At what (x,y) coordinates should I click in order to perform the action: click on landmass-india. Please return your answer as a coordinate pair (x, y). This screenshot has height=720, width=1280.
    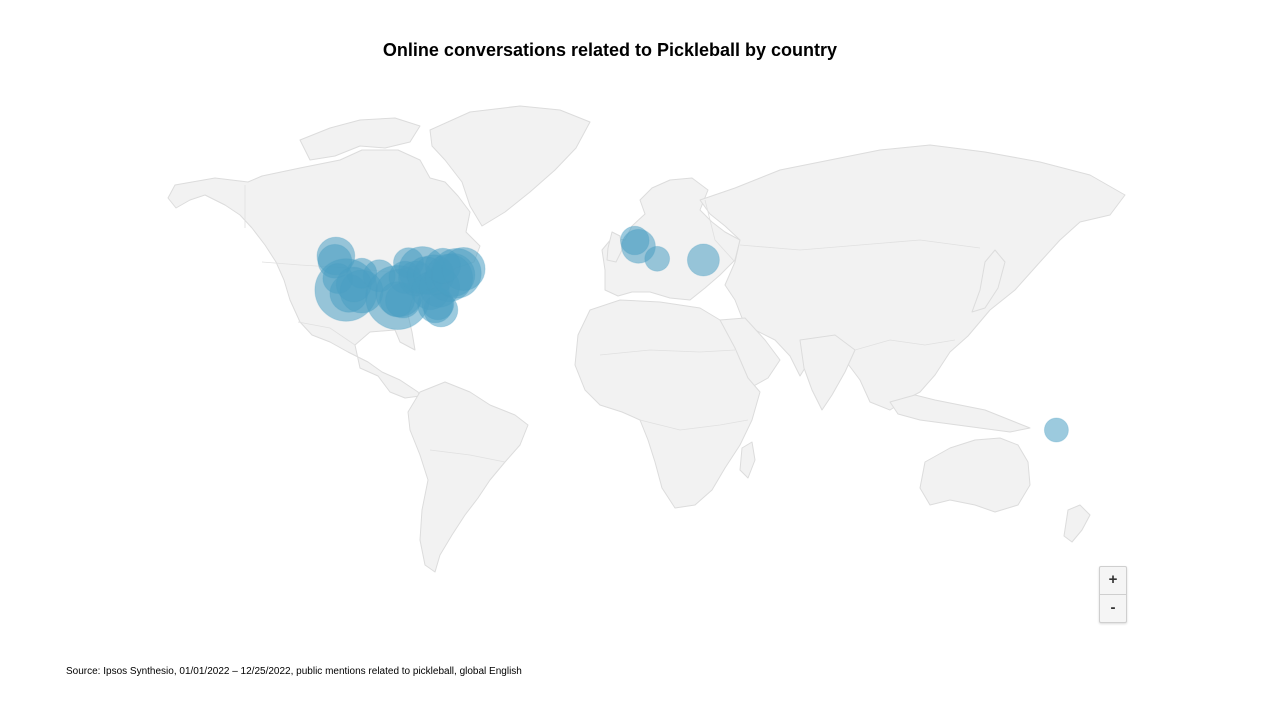
    Looking at the image, I should click on (827, 372).